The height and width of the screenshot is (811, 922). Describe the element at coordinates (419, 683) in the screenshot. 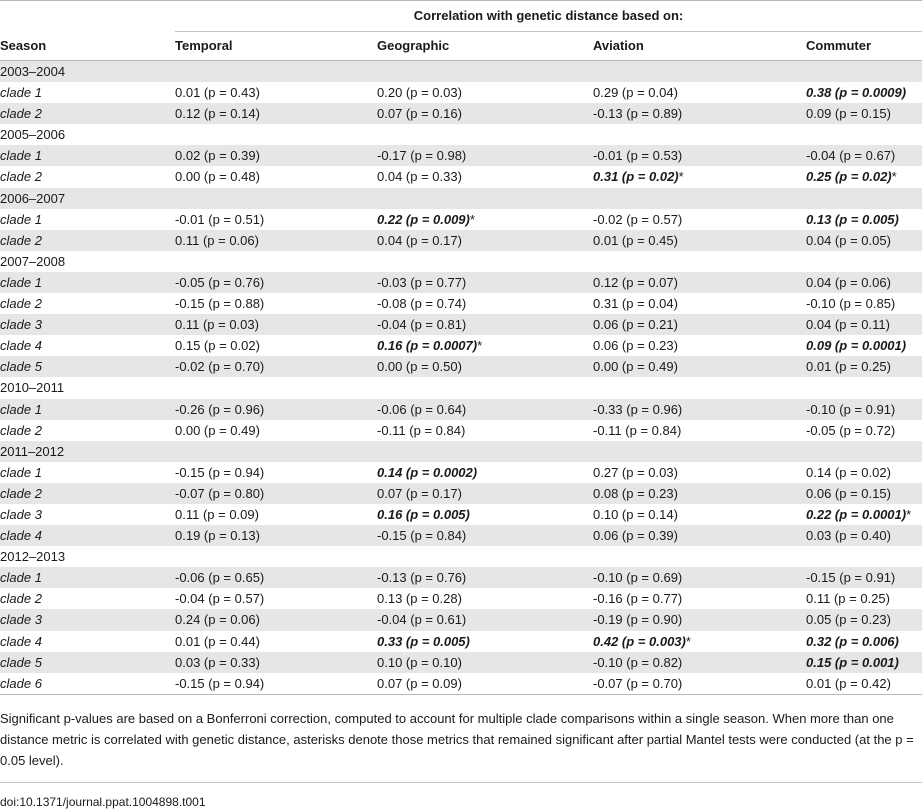

I see `value-text: 0.07 (p = 0.09)` at that location.